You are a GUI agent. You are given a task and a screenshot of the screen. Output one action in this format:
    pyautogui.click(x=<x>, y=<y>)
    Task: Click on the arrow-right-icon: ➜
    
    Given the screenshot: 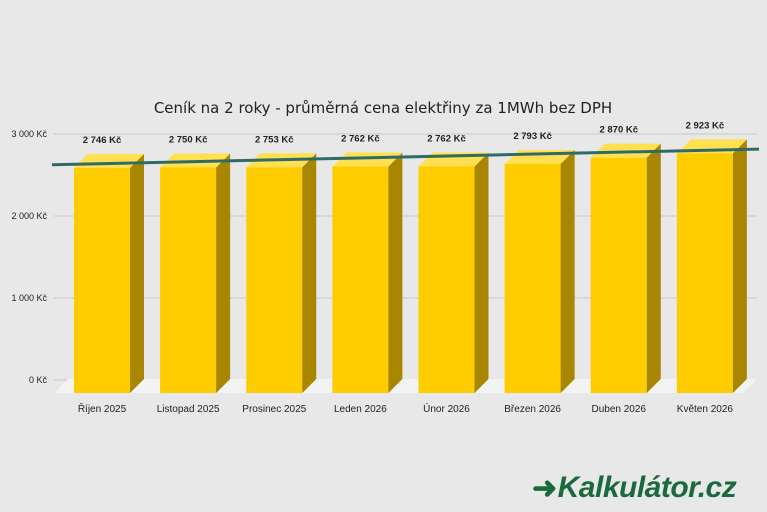 What is the action you would take?
    pyautogui.click(x=544, y=488)
    